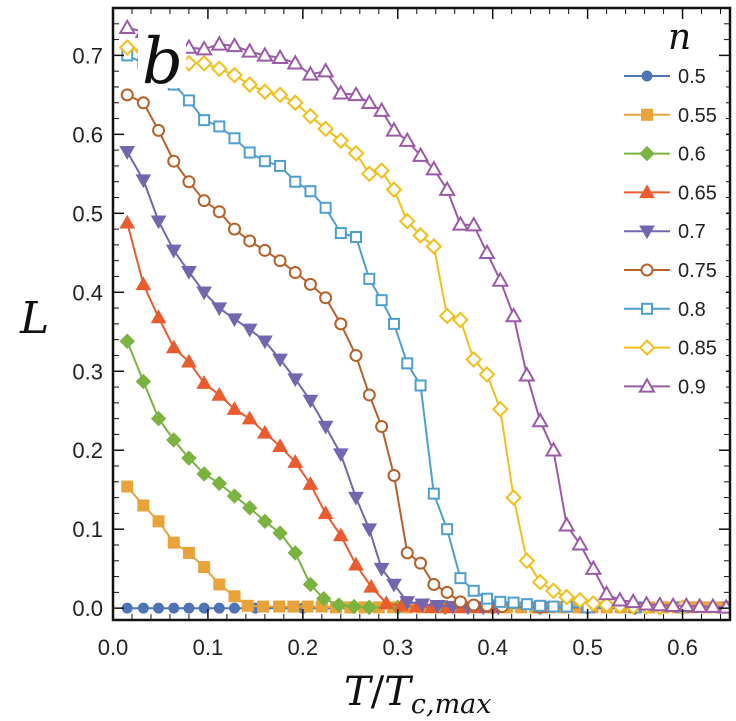  What do you see at coordinates (697, 193) in the screenshot?
I see `legend-label: 0.65` at bounding box center [697, 193].